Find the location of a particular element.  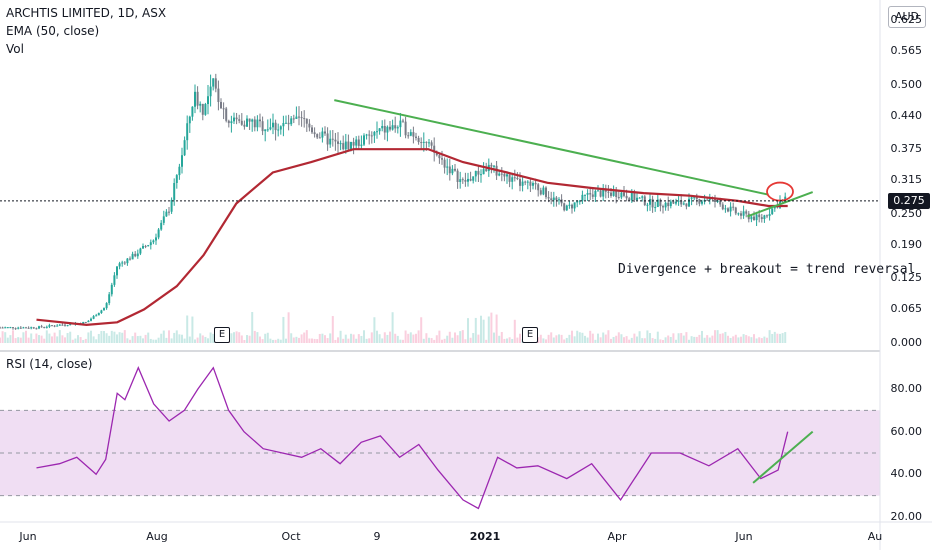

annotation-text: Divergence + breakout = trend reversal is located at coordinates (767, 269).